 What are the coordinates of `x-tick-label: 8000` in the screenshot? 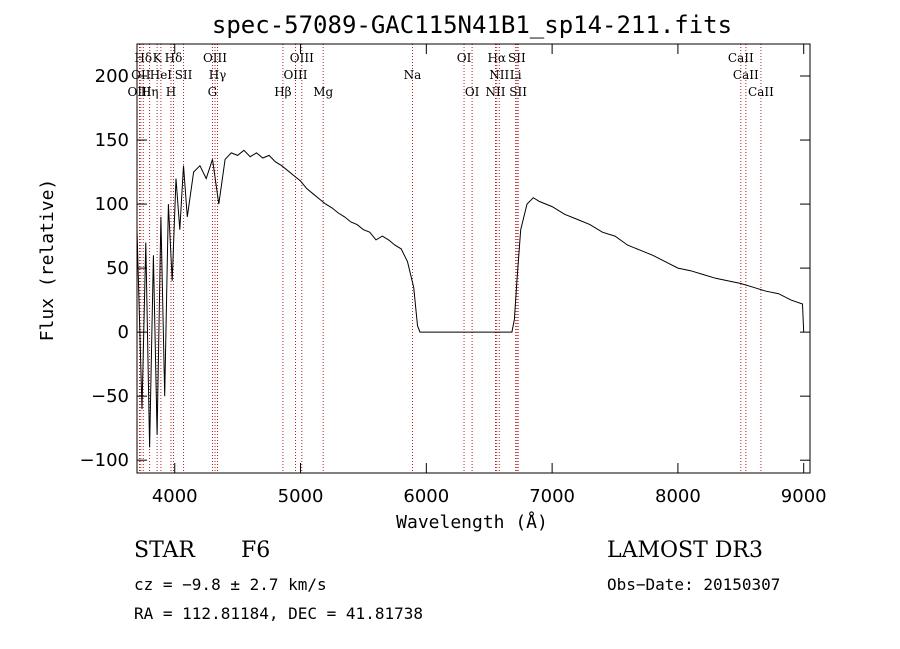 It's located at (678, 496).